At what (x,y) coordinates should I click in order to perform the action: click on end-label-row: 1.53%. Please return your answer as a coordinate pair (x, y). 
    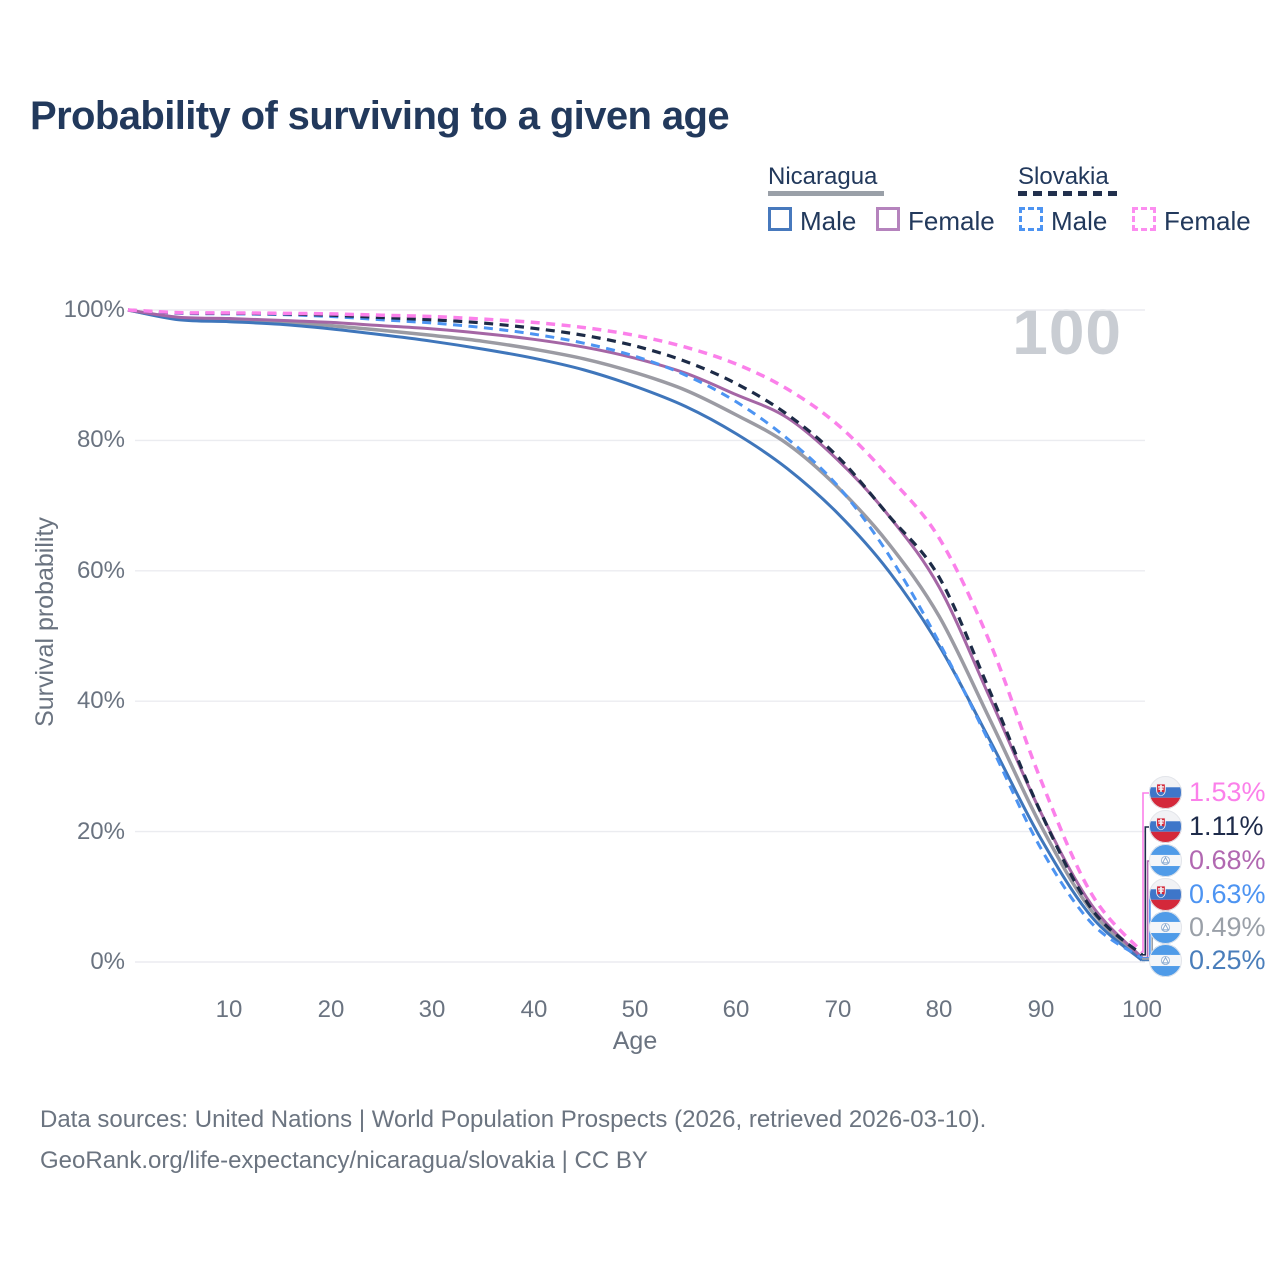
    Looking at the image, I should click on (1207, 792).